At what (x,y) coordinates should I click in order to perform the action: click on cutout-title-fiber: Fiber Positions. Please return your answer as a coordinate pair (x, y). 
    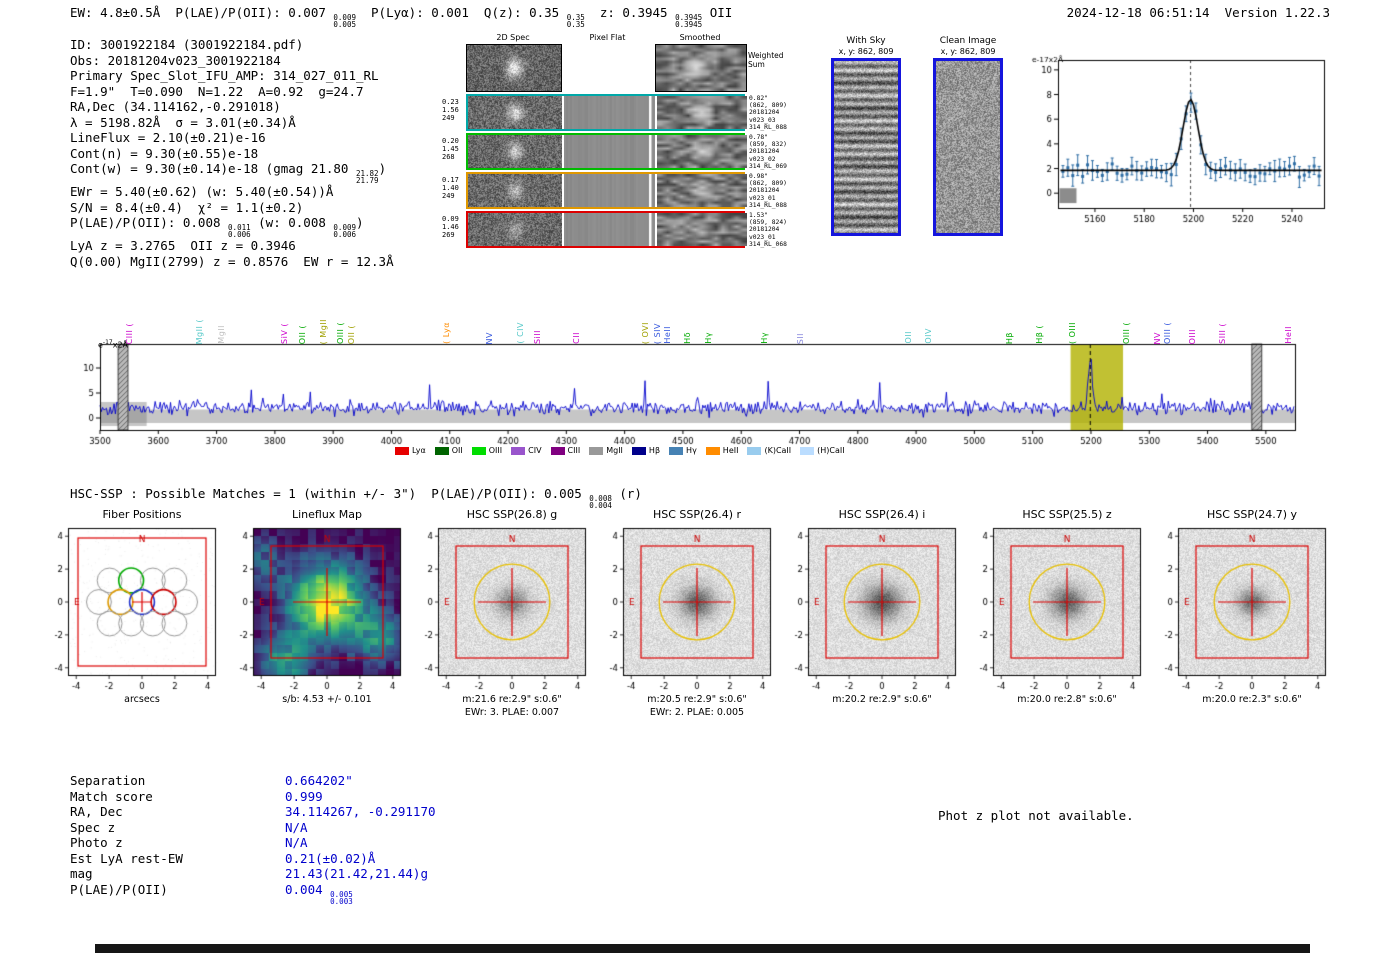
    Looking at the image, I should click on (142, 514).